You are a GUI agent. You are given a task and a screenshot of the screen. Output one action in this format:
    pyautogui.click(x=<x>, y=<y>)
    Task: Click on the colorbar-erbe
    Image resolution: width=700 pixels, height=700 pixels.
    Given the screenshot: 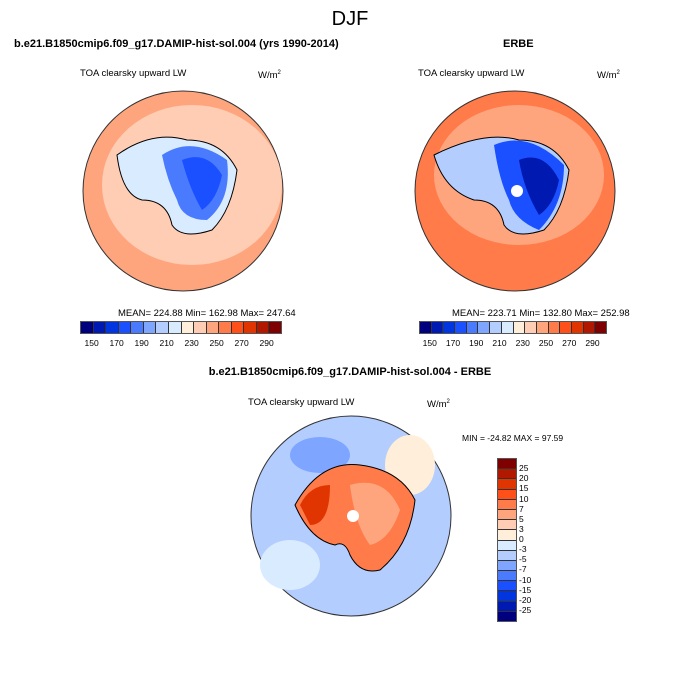 What is the action you would take?
    pyautogui.click(x=513, y=327)
    